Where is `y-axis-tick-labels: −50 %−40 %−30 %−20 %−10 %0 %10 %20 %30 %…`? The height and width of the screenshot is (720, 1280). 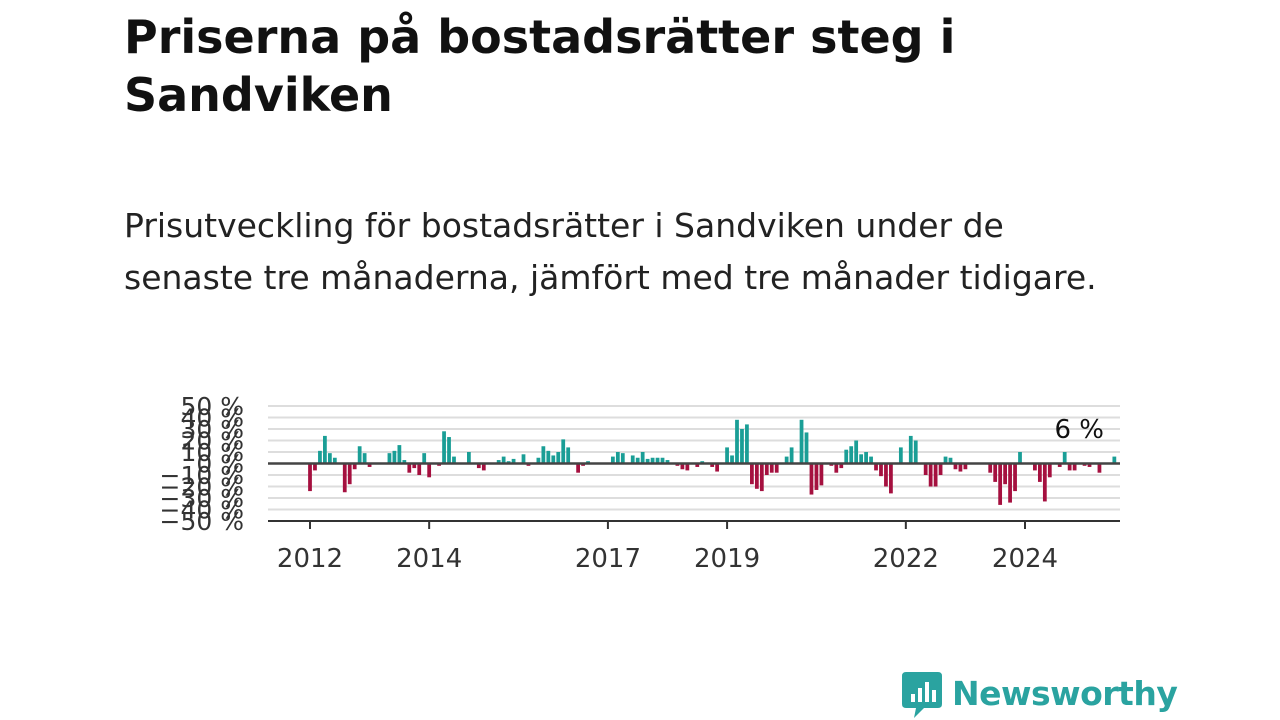
y-axis-tick-labels: −50 %−40 %−30 %−20 %−10 %0 %10 %20 %30 %… is located at coordinates (202, 464).